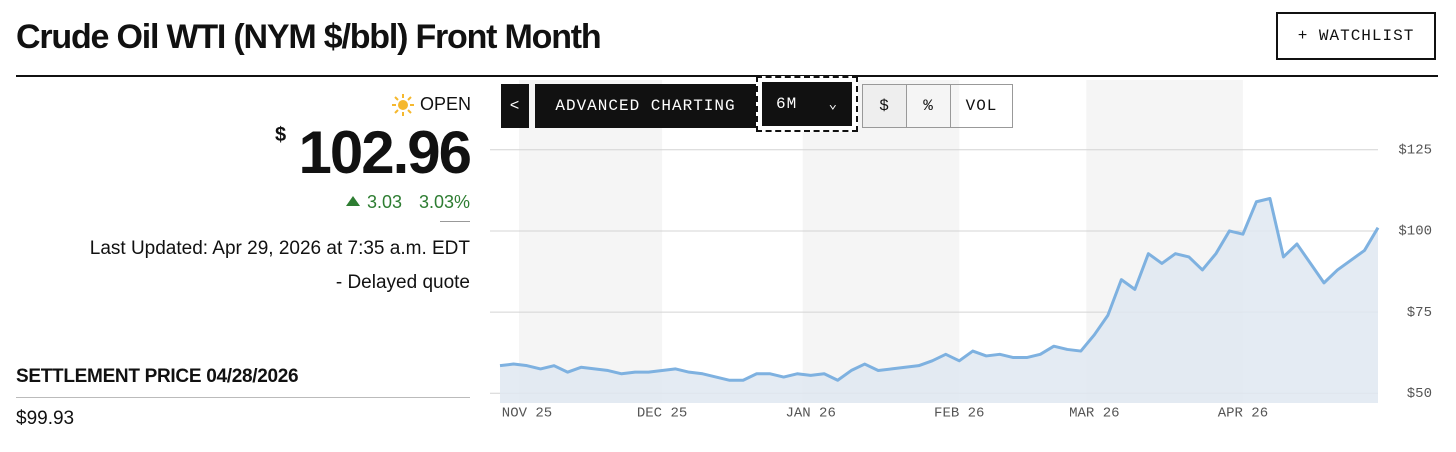 Image resolution: width=1456 pixels, height=452 pixels. What do you see at coordinates (1094, 414) in the screenshot?
I see `x-tick-label: MAR 26` at bounding box center [1094, 414].